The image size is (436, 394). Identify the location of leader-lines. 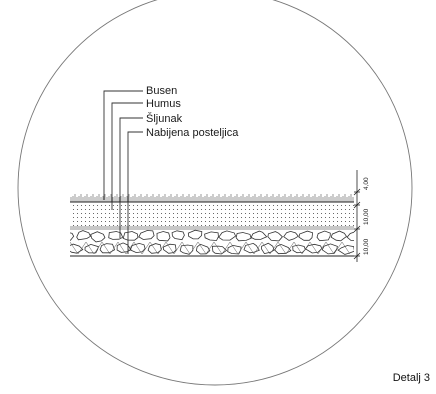
(123, 172).